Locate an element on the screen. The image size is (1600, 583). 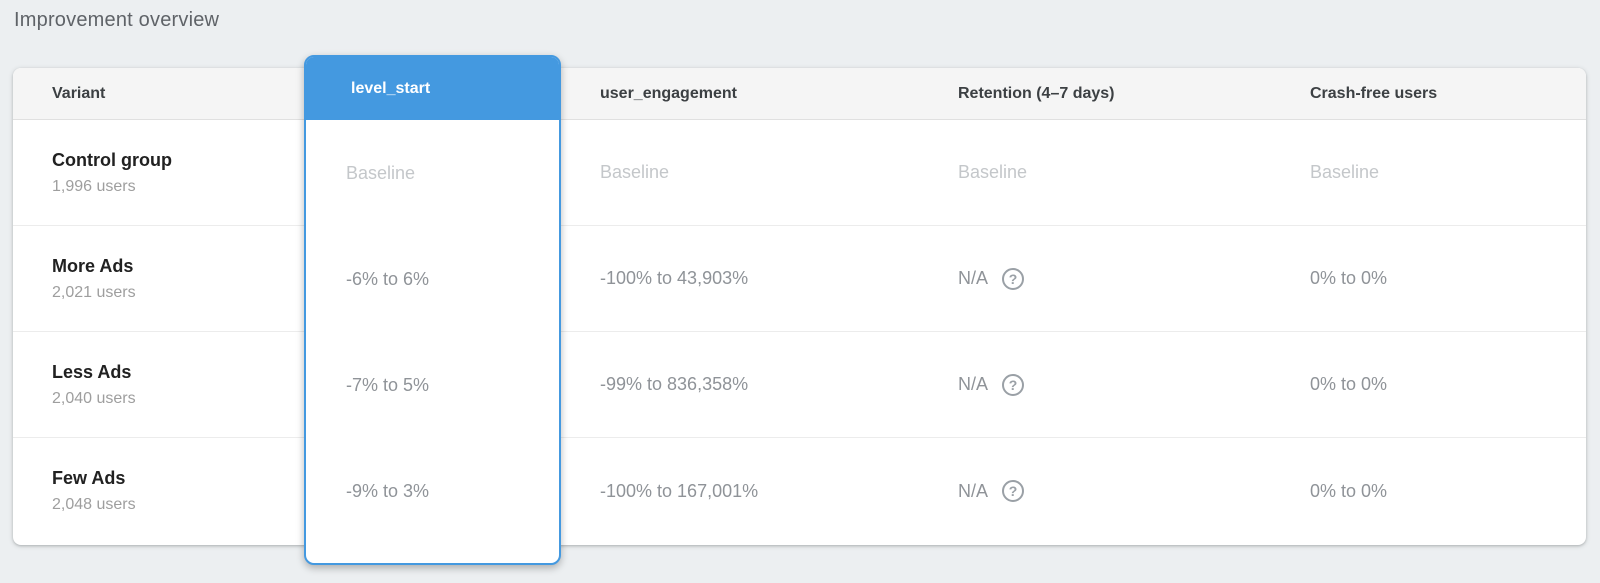
column-header-user-engagement: user_engagement is located at coordinates (668, 93).